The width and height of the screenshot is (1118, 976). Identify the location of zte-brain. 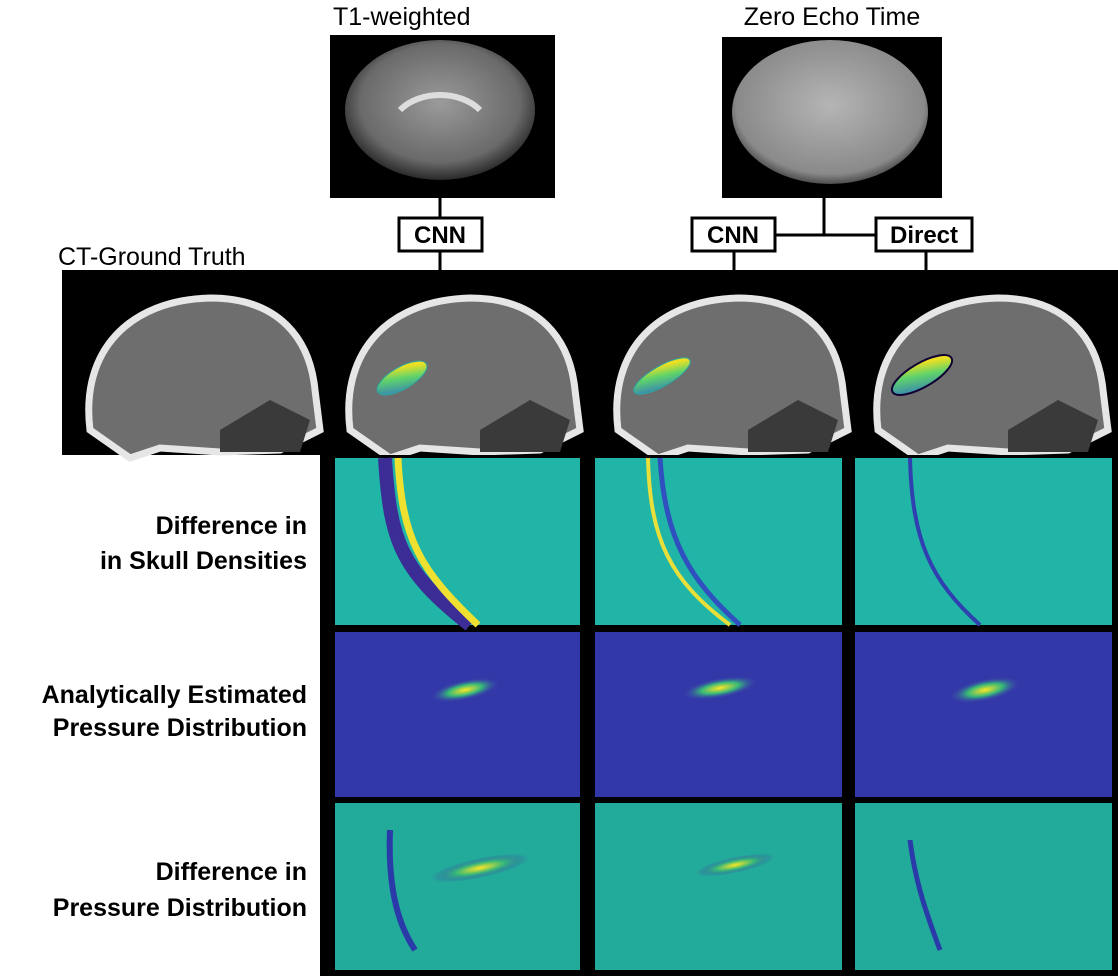
(830, 112).